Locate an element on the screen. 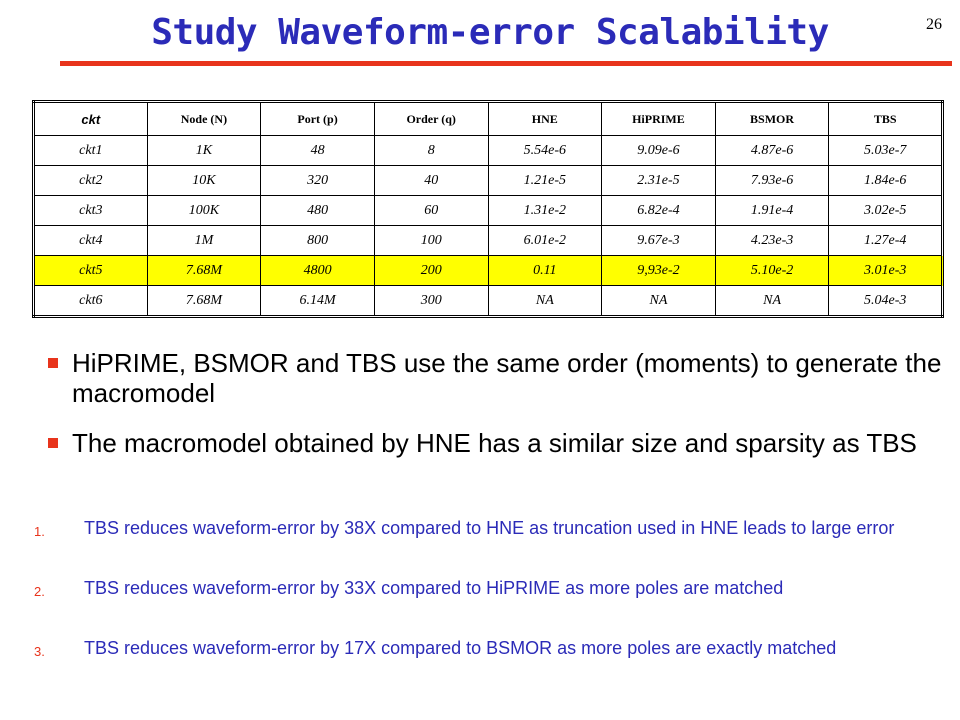 The width and height of the screenshot is (960, 720). column-header: Port (p) is located at coordinates (317, 118).